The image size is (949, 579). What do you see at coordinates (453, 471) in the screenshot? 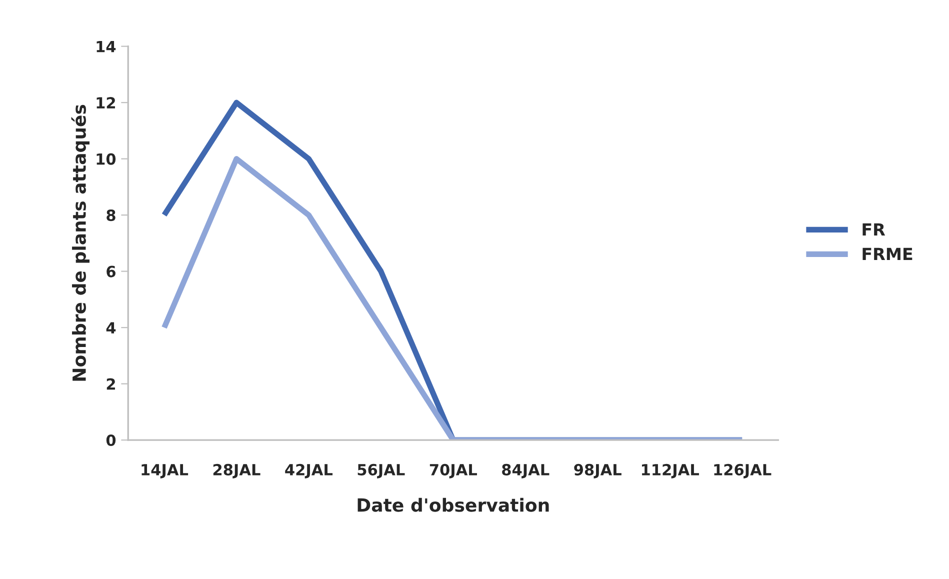
I see `x-tick-label: 70JAL` at bounding box center [453, 471].